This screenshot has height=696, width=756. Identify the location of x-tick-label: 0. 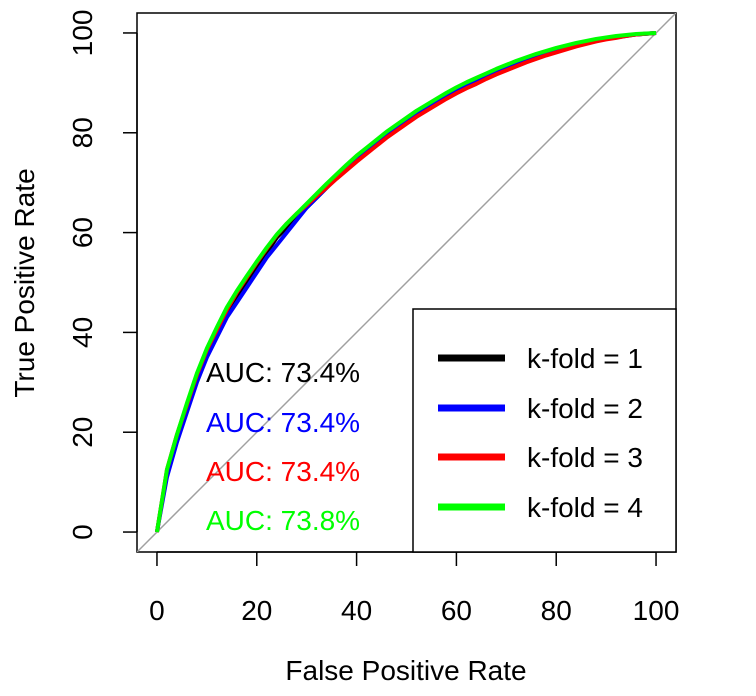
(157, 610).